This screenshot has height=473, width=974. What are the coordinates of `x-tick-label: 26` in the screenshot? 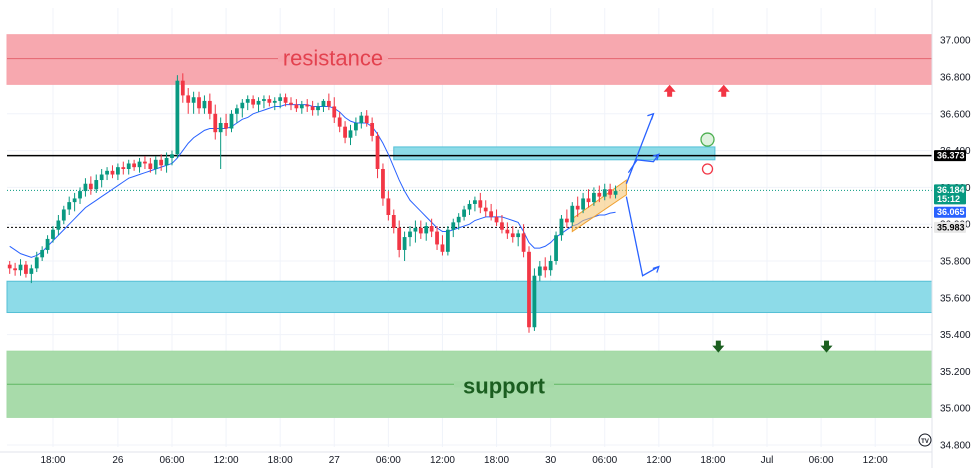 It's located at (118, 460).